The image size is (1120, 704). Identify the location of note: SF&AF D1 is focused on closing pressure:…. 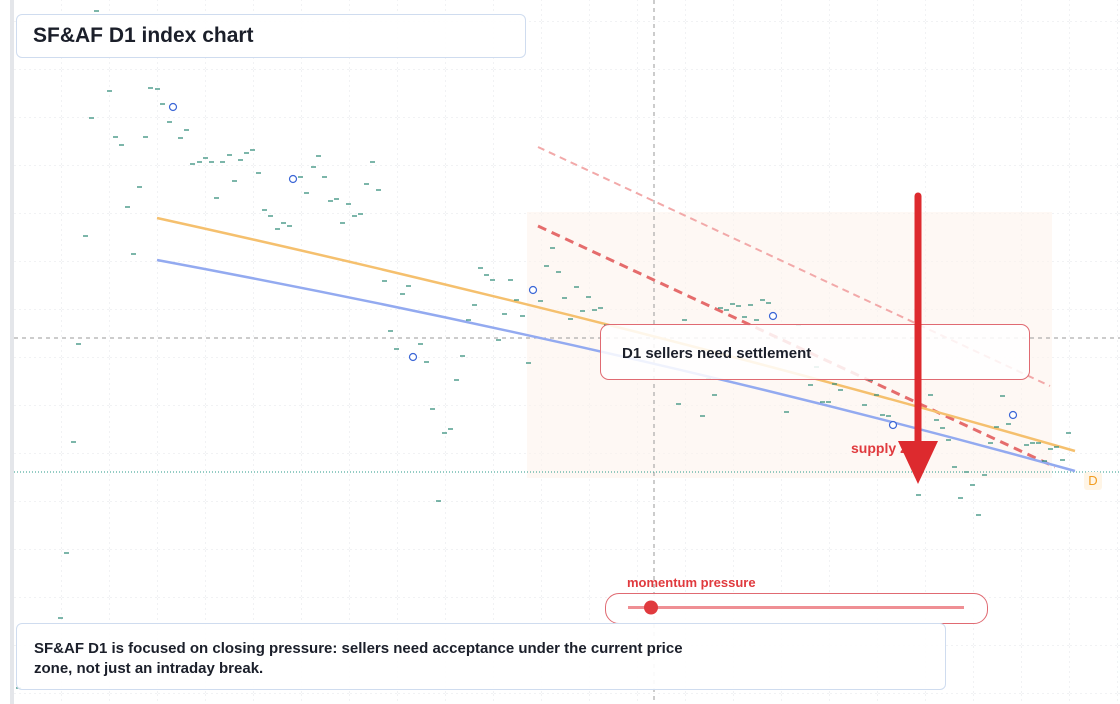
(481, 656).